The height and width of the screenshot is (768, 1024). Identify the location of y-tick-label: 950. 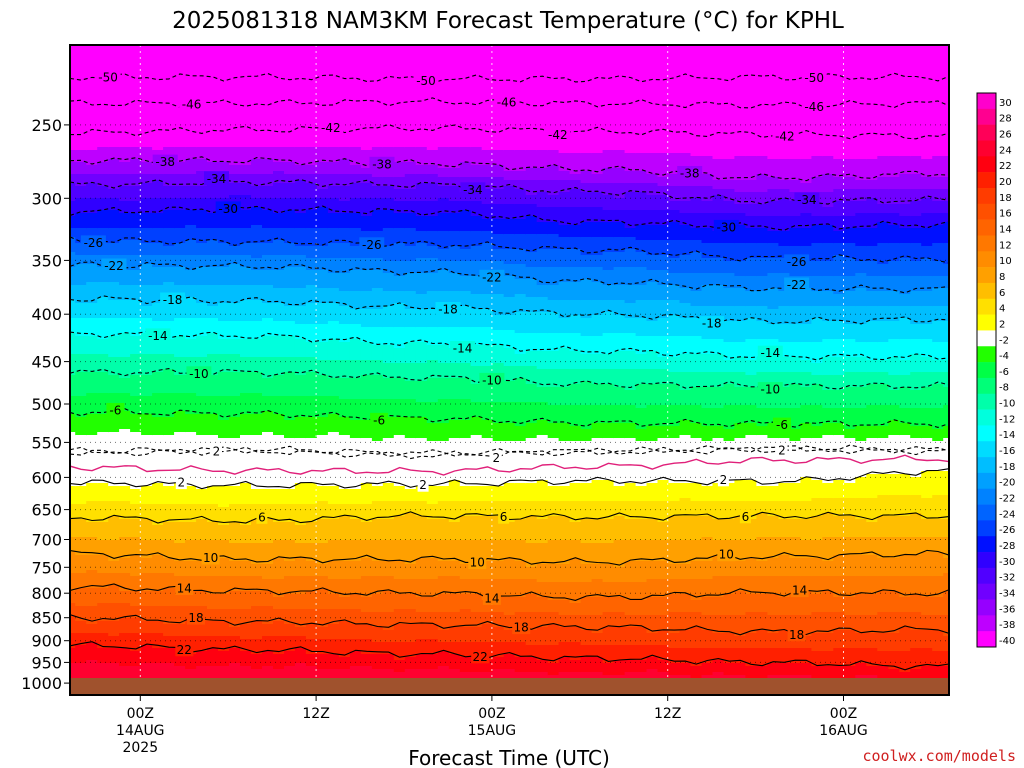
(46, 662).